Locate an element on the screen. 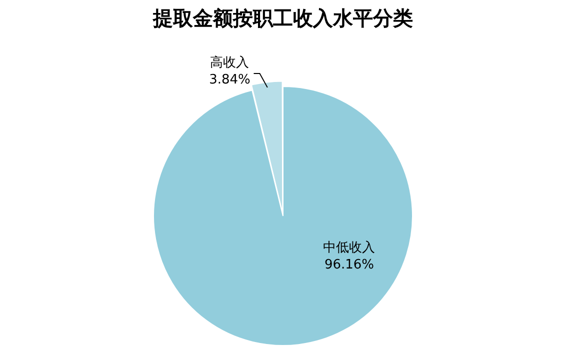 The image size is (566, 356). slice-label: 高收入 is located at coordinates (230, 62).